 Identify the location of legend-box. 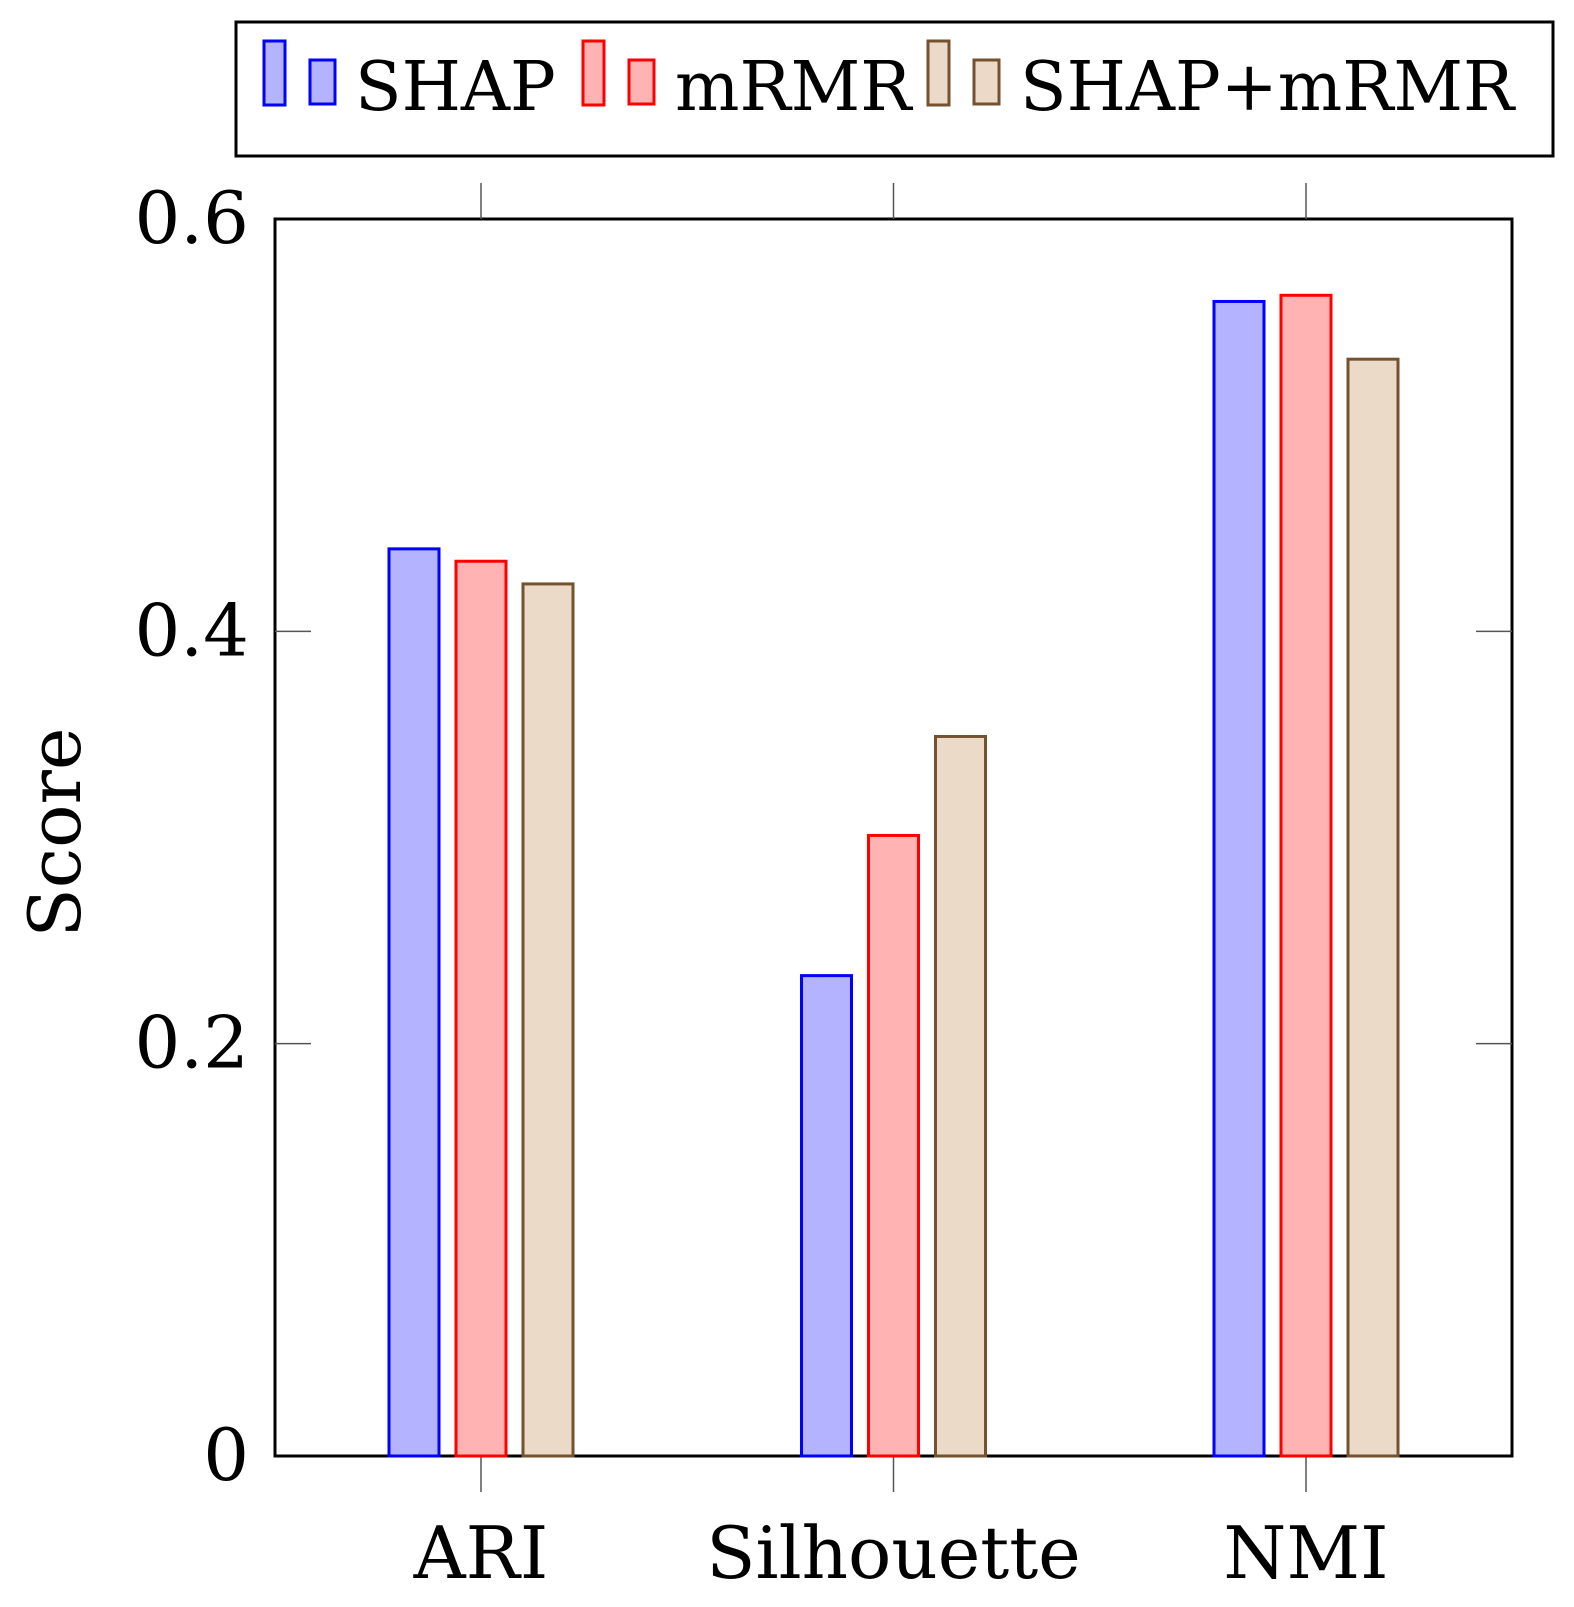
(894, 89).